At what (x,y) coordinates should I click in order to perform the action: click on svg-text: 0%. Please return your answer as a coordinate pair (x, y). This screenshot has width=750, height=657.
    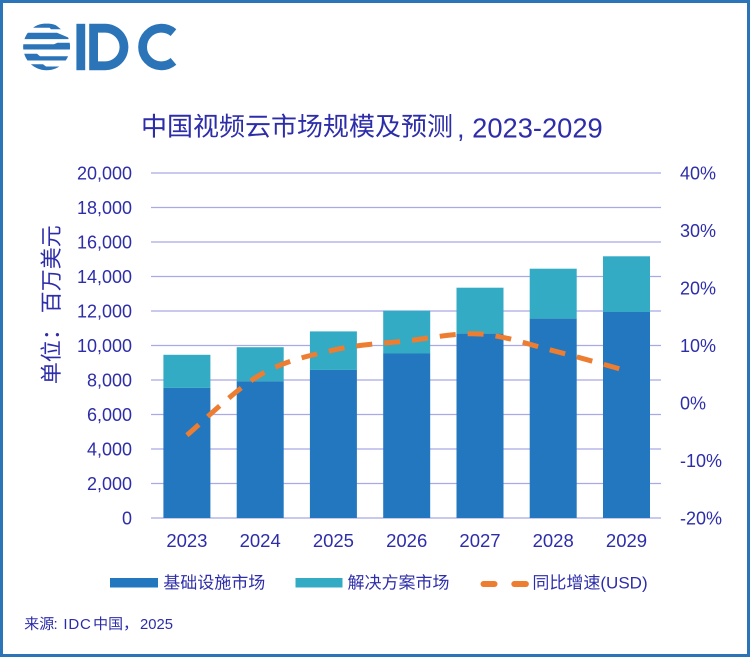
    Looking at the image, I should click on (693, 404).